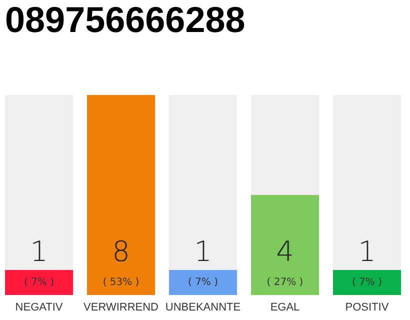  I want to click on annotation: ( 27% ), so click(285, 282).